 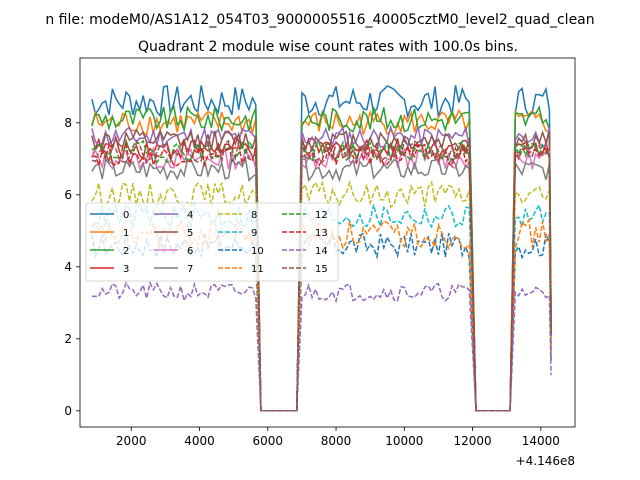 I want to click on legend-label: 3, so click(x=126, y=269).